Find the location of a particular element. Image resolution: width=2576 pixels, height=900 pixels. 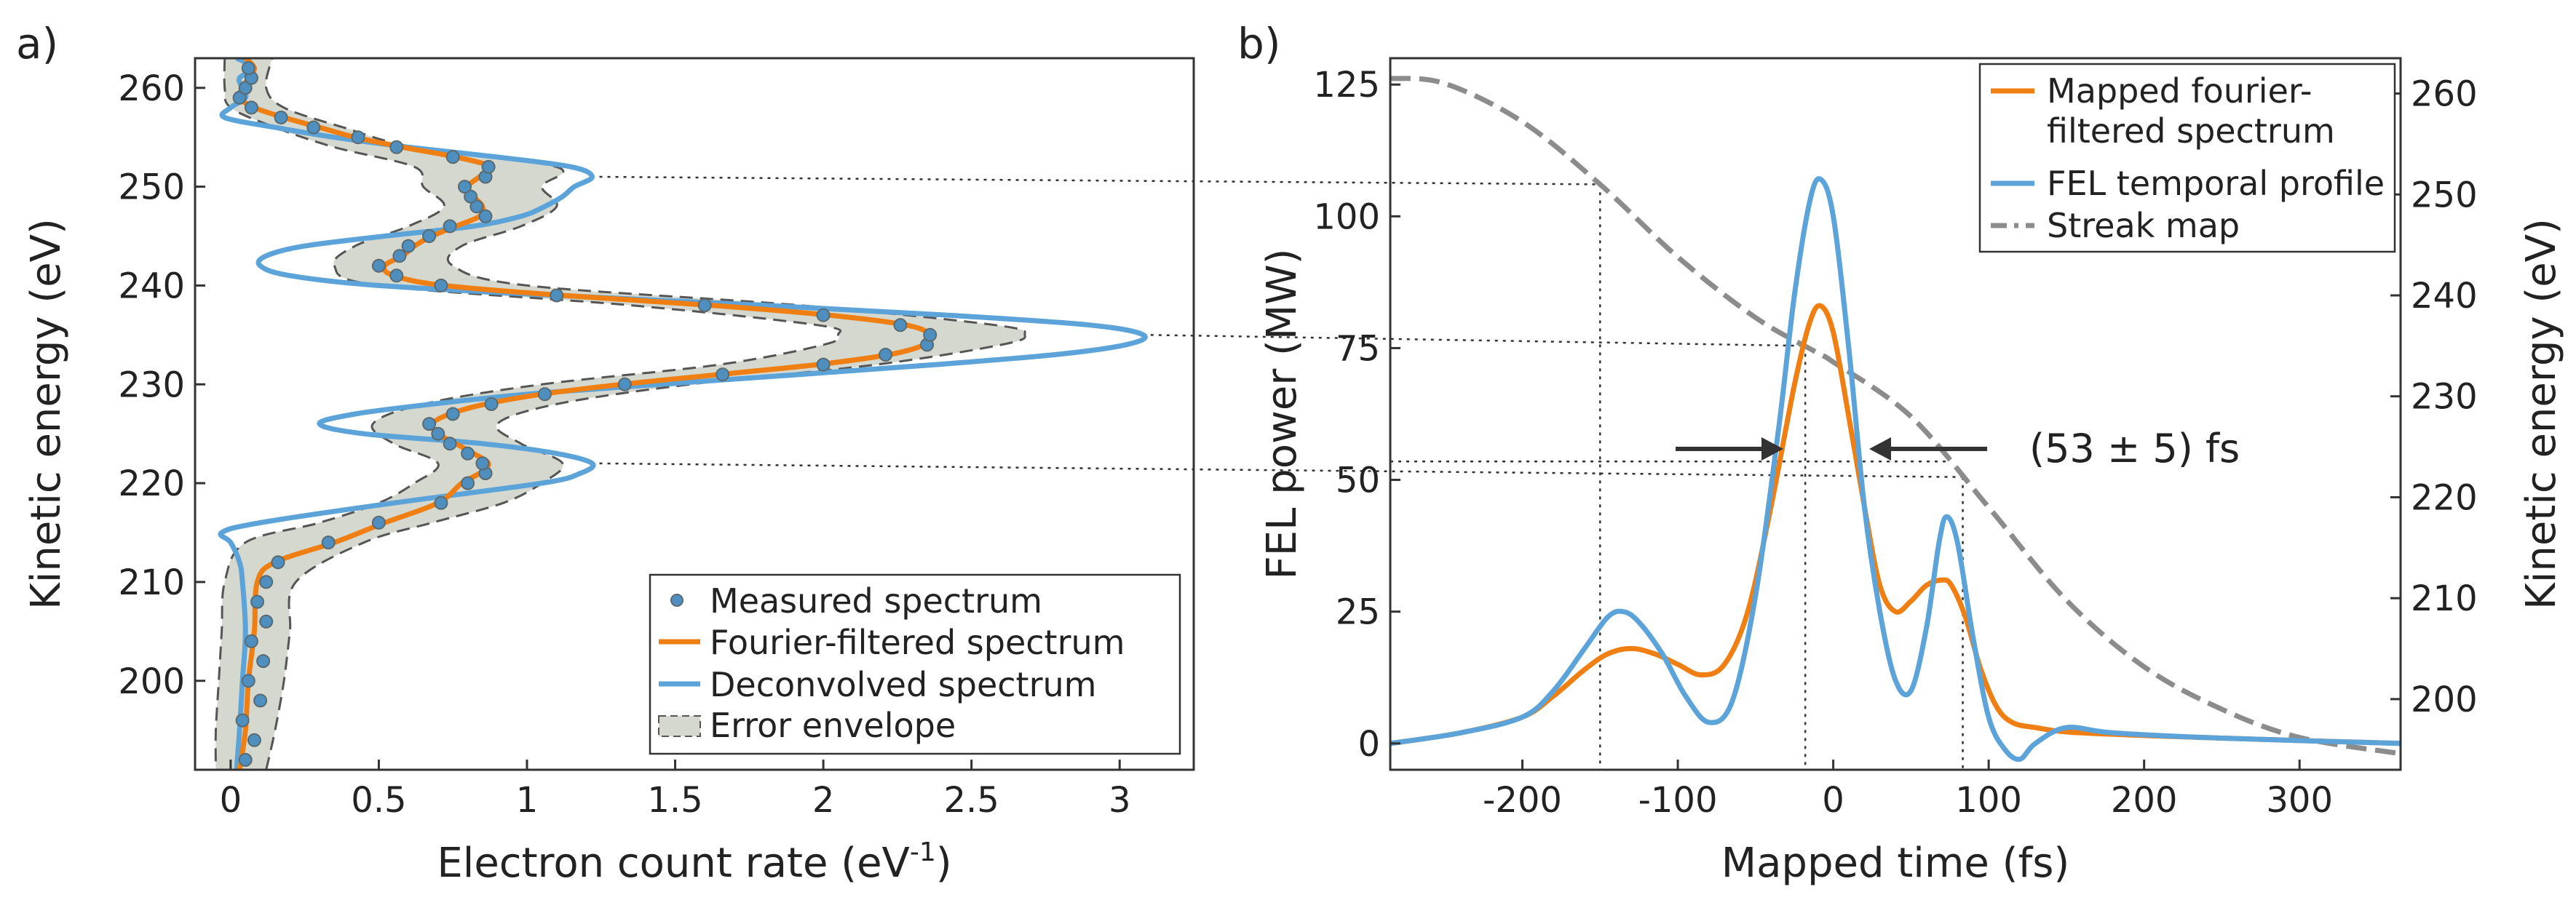

panel-b-ytick-label: 50 is located at coordinates (1358, 481).